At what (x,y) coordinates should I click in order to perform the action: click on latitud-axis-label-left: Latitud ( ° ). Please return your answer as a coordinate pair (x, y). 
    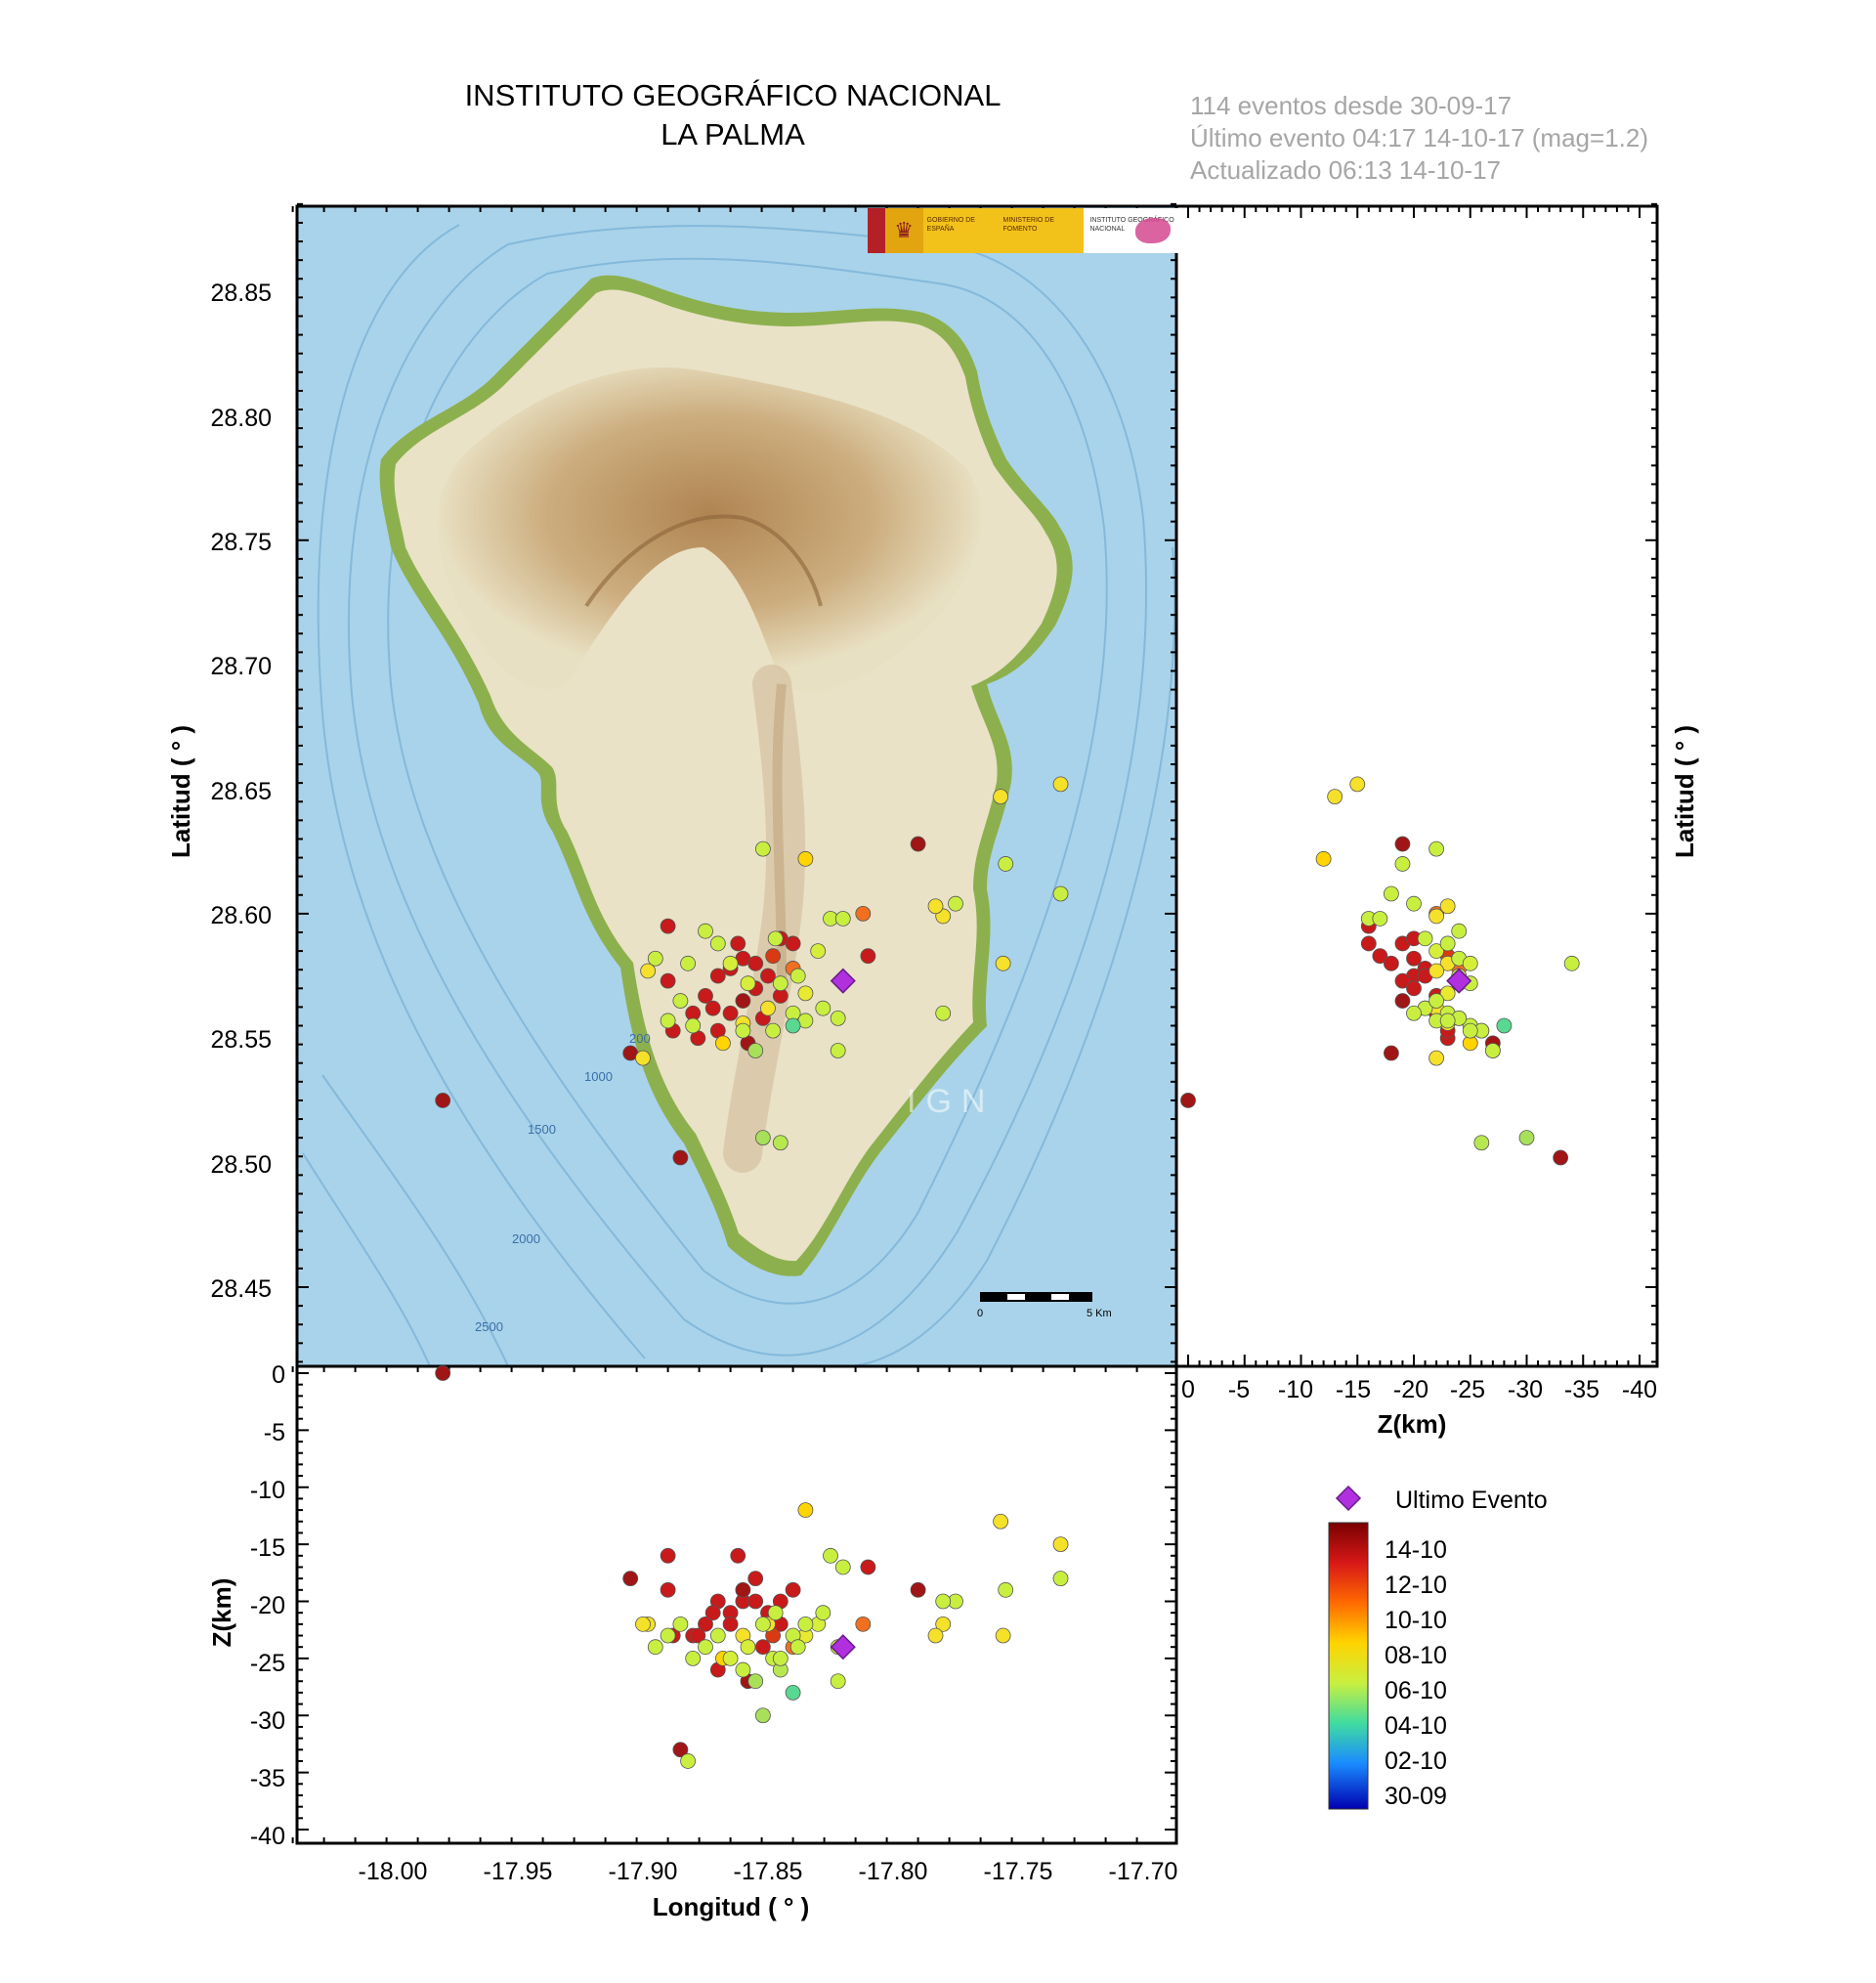
    Looking at the image, I should click on (180, 791).